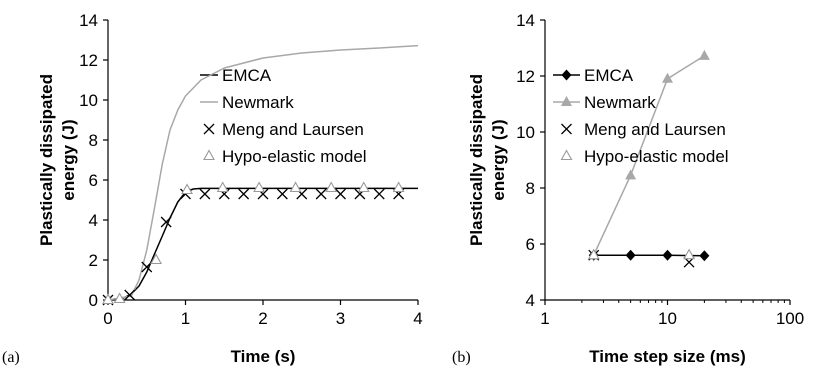 The height and width of the screenshot is (375, 816). Describe the element at coordinates (93, 260) in the screenshot. I see `y-tick-label: 2` at that location.